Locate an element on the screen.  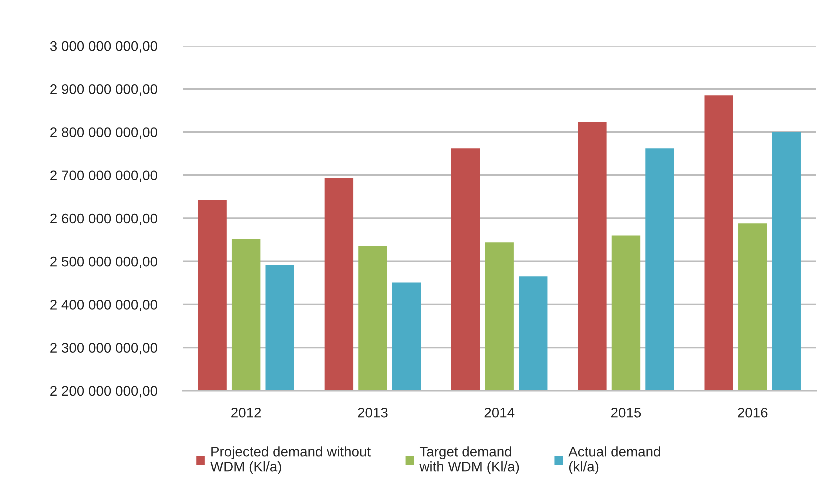
legend-label: Target demand with WDM (Kl/a) is located at coordinates (470, 460).